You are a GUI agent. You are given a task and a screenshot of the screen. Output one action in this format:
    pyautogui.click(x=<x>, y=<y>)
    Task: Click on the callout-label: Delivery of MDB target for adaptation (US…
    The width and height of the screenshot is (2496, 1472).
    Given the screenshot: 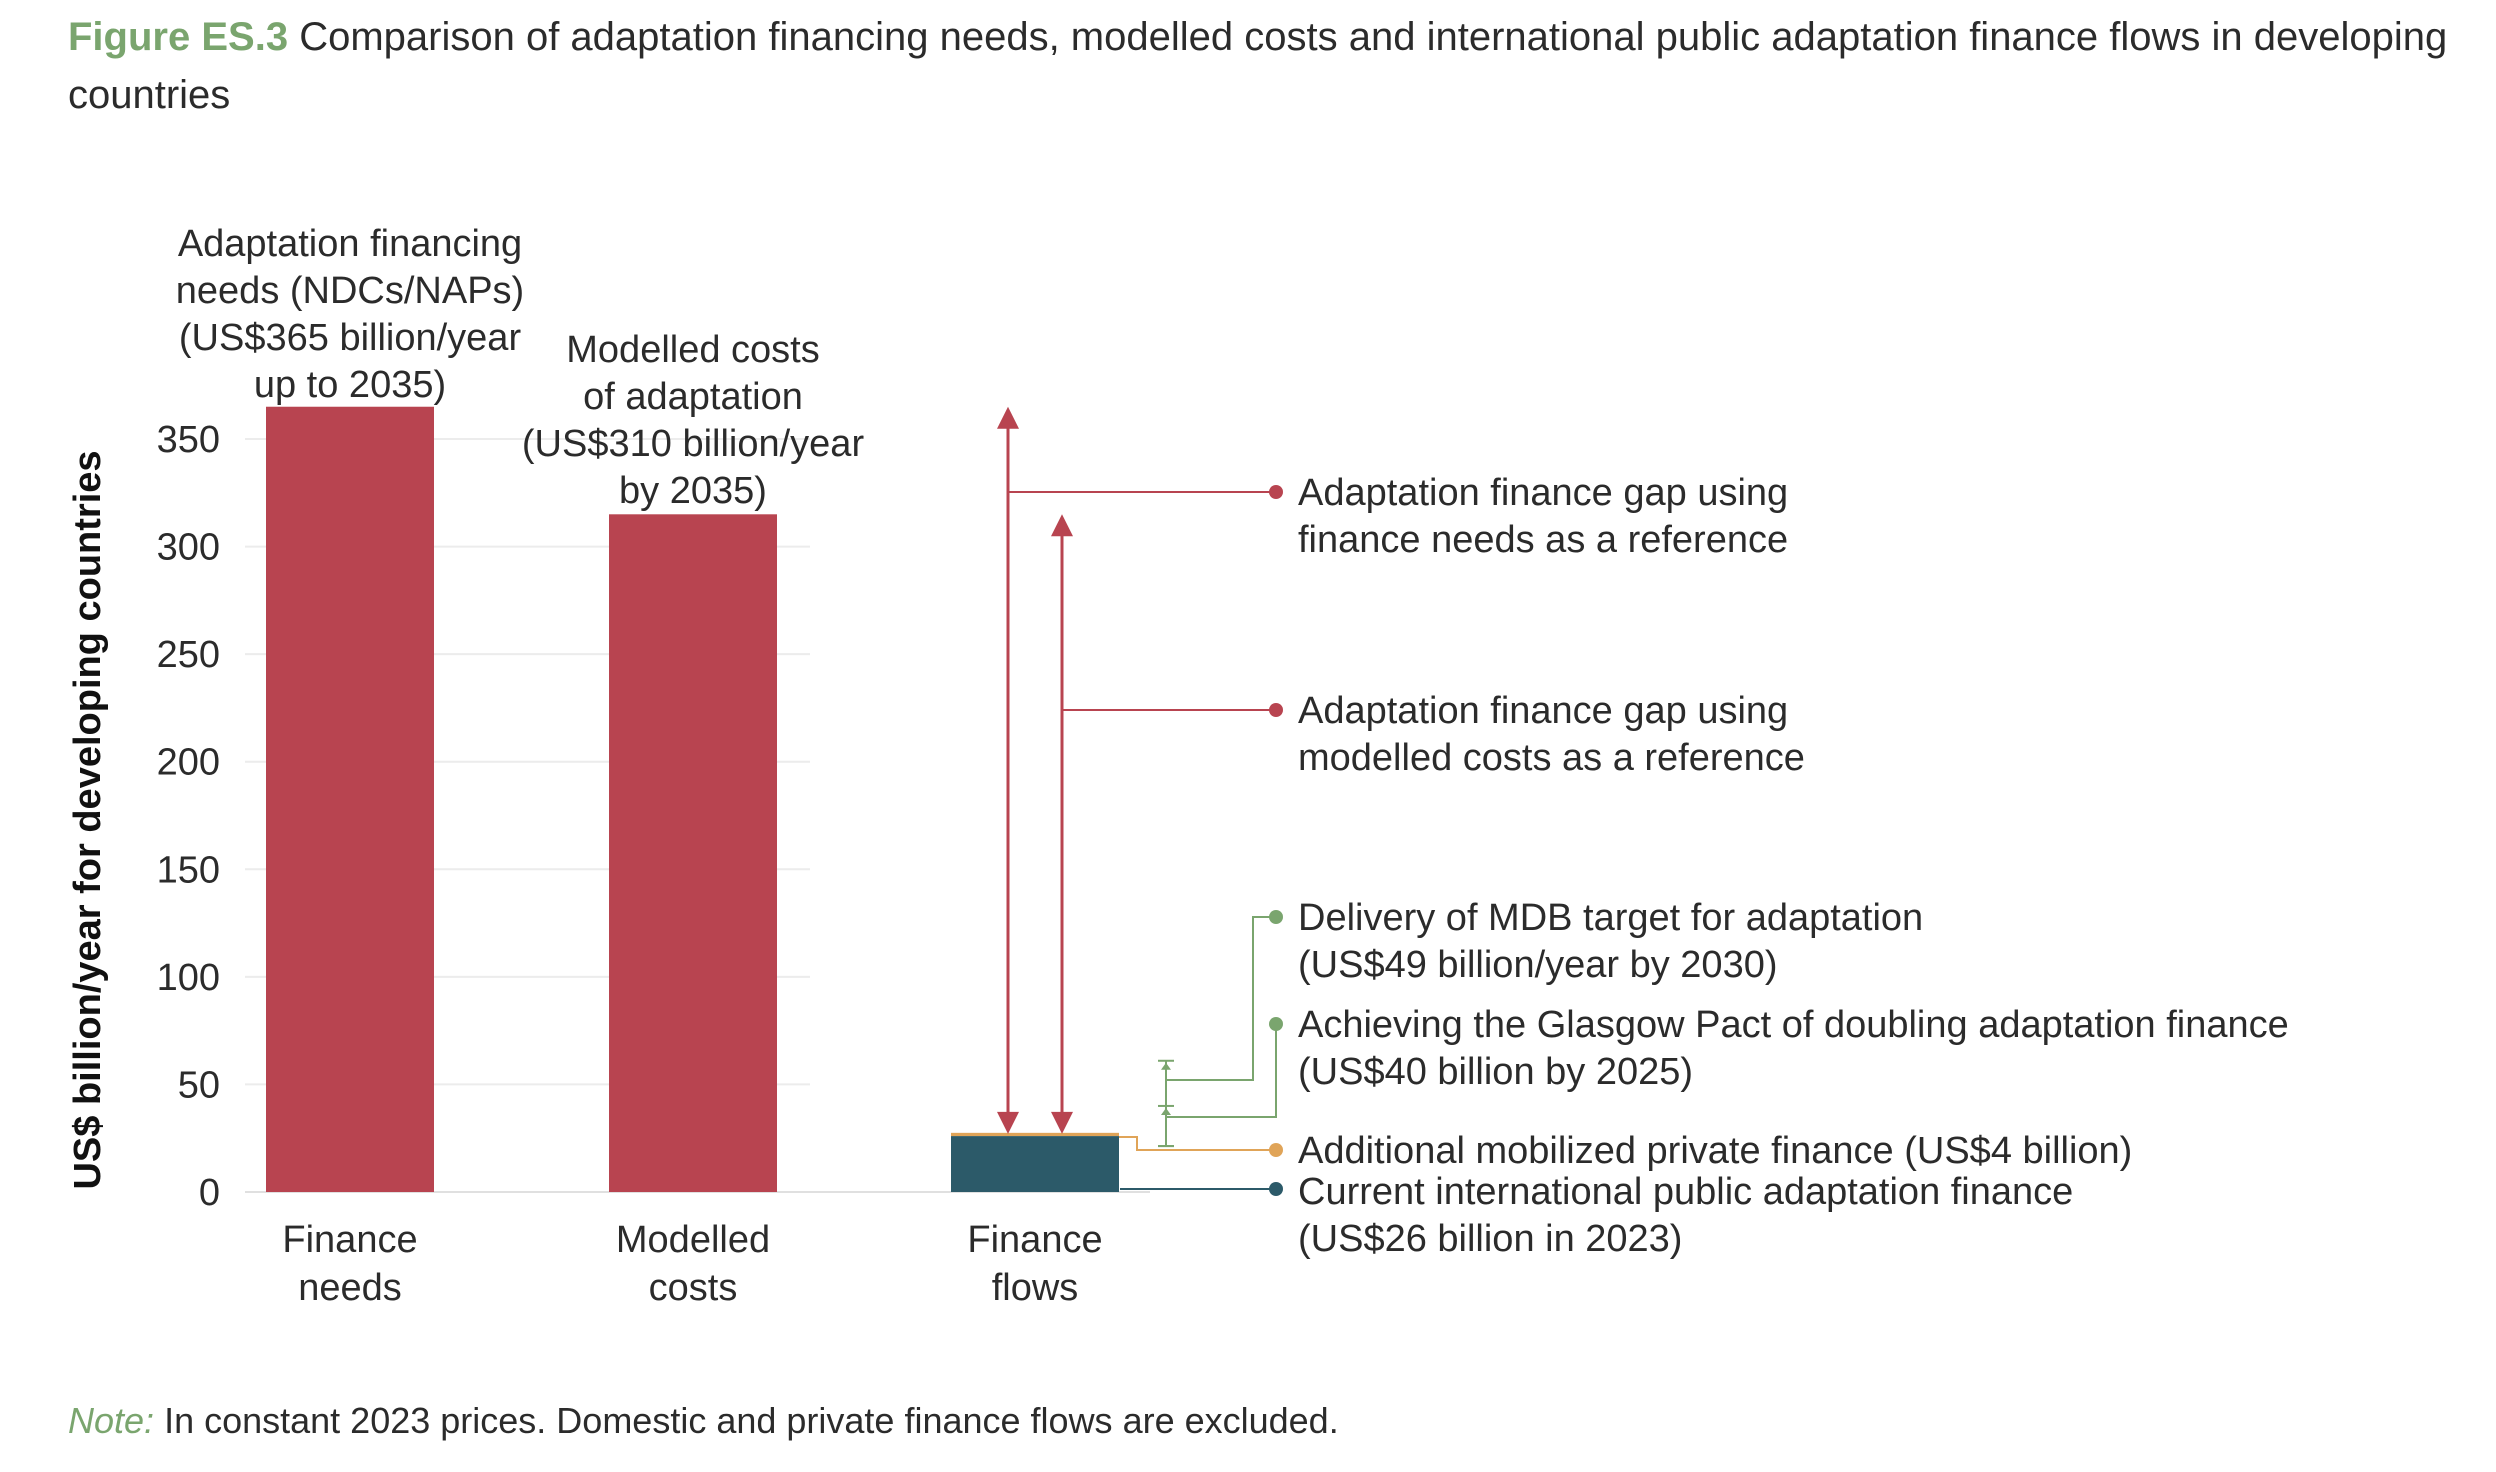 What is the action you would take?
    pyautogui.click(x=1610, y=941)
    